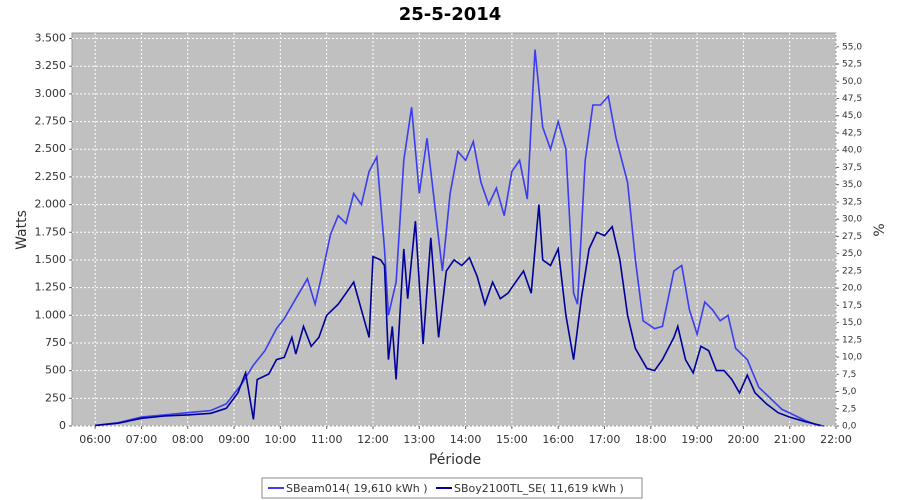 This screenshot has width=900, height=500. I want to click on x-tick-label: 21:00, so click(790, 439).